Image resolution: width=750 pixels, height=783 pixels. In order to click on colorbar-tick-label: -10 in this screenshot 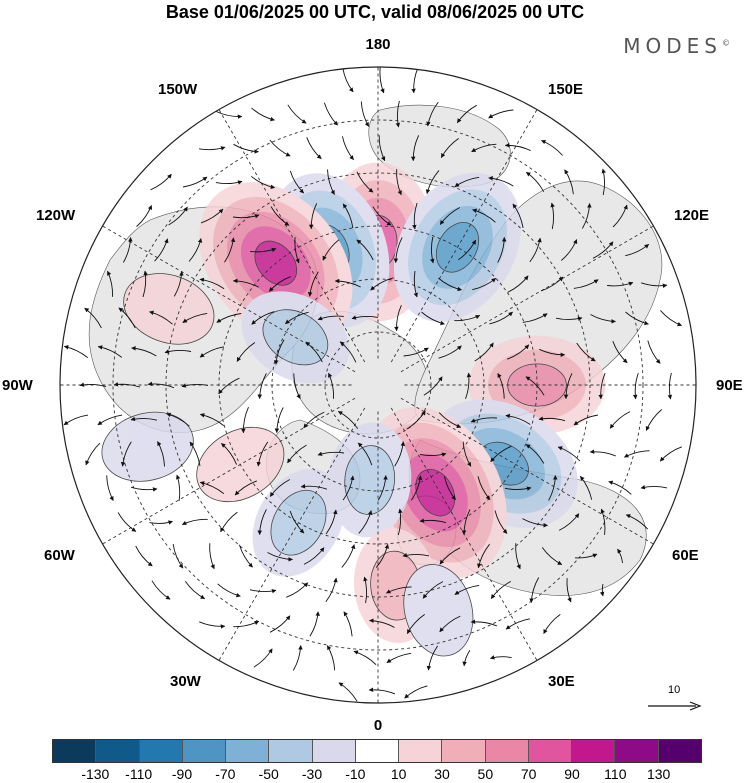, I will do `click(355, 774)`.